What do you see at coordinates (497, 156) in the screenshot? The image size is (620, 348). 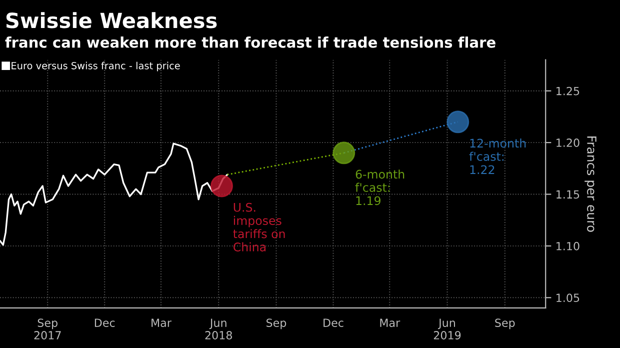 I see `annotation: 12-month f'cast: 1.22` at bounding box center [497, 156].